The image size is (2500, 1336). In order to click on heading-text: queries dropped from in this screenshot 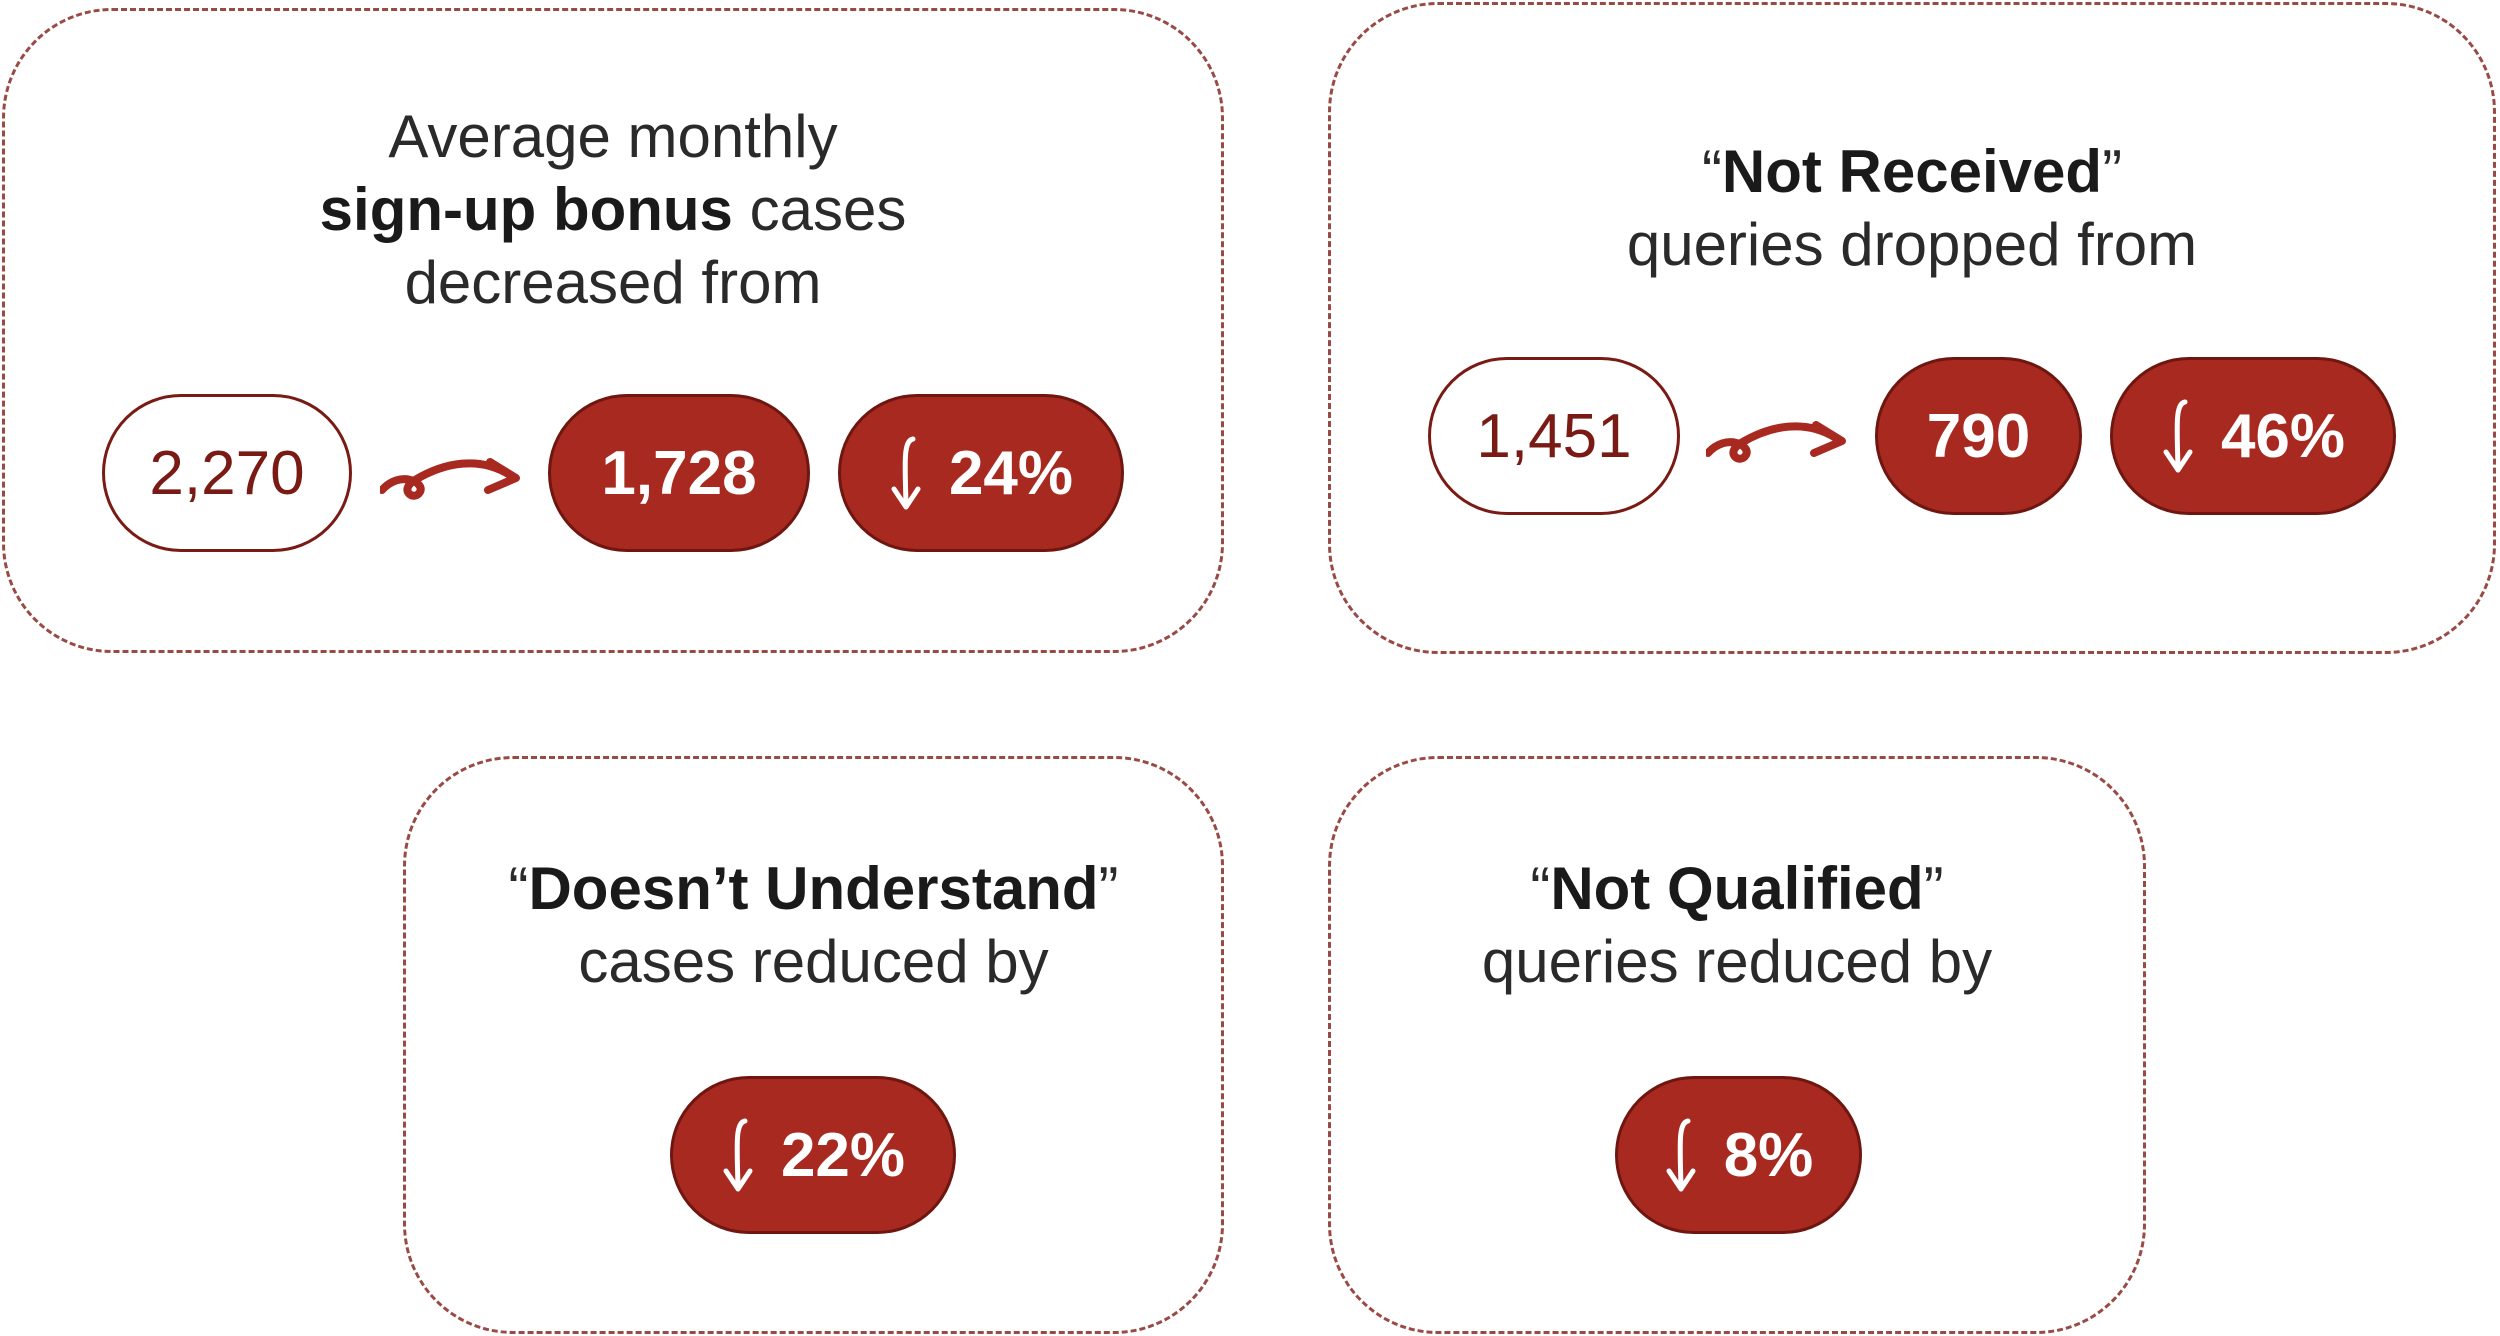, I will do `click(1912, 244)`.